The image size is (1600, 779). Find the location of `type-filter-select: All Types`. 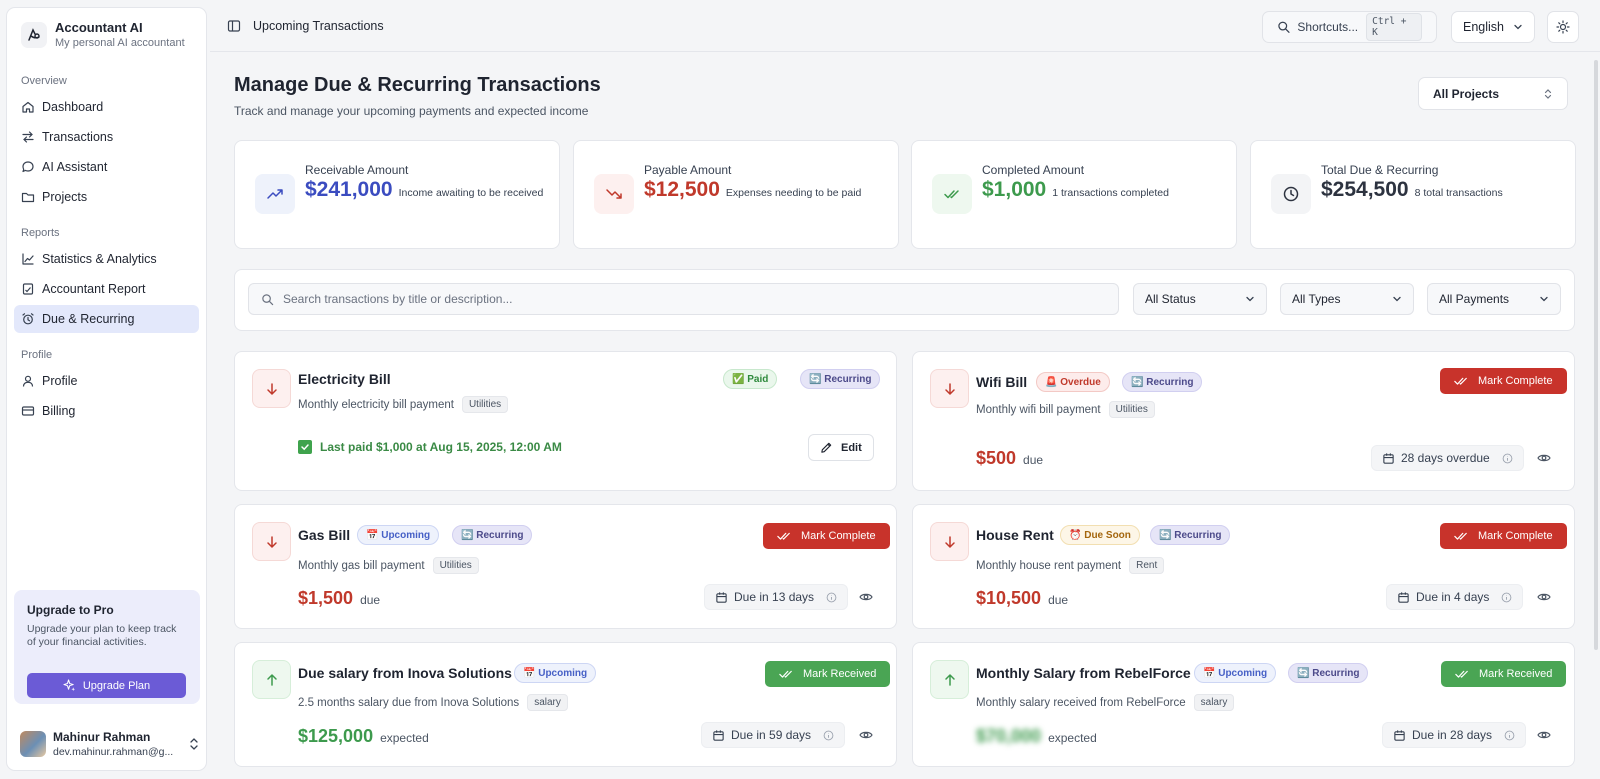

type-filter-select: All Types is located at coordinates (1347, 299).